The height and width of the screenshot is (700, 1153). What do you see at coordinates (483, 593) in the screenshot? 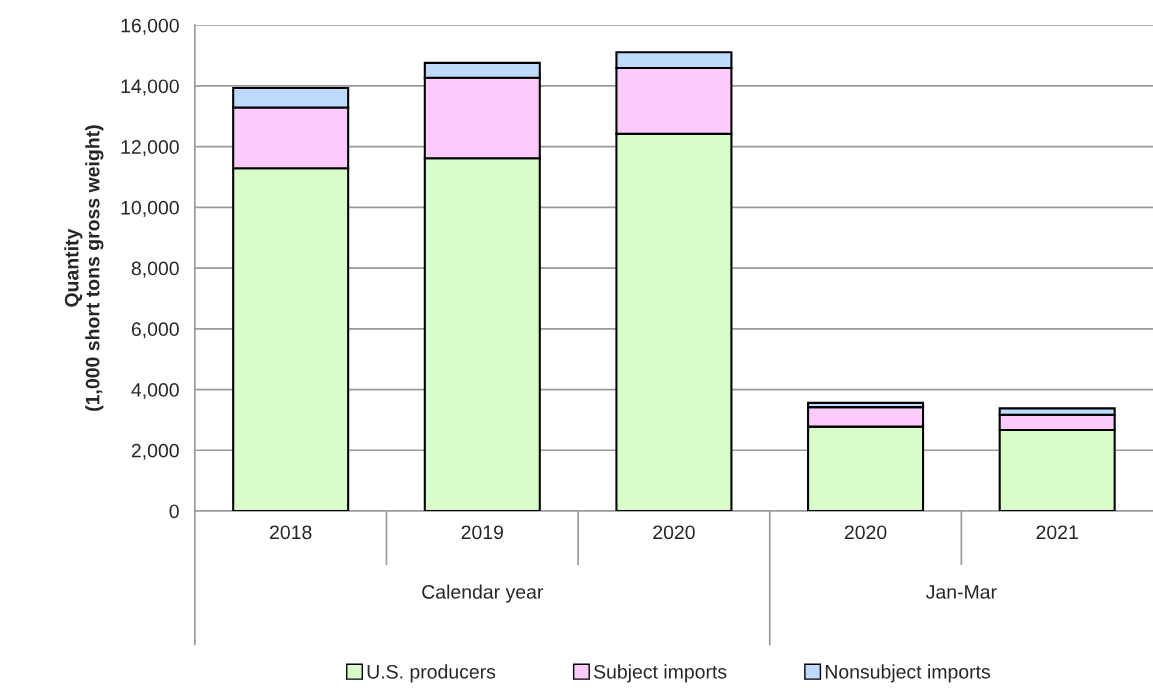
I see `text: Calendar year` at bounding box center [483, 593].